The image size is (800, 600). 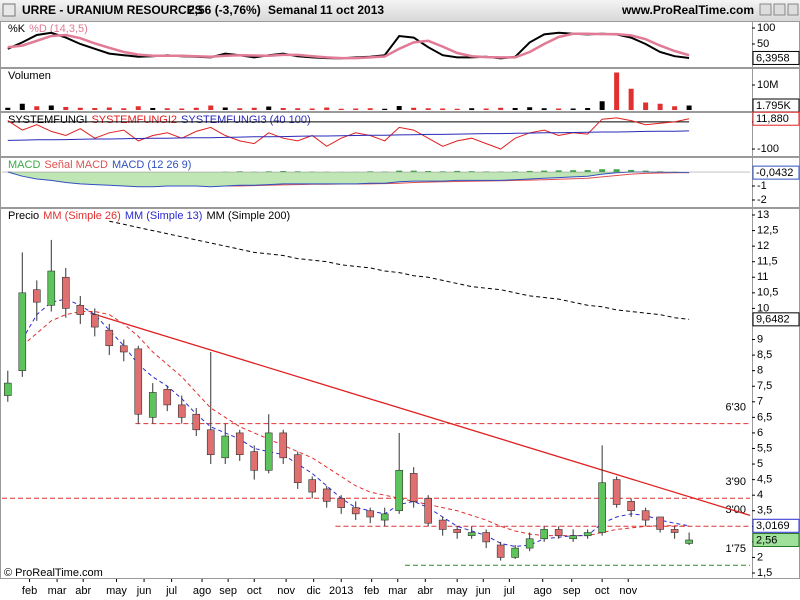 I want to click on x-tick-label: oct, so click(x=254, y=591).